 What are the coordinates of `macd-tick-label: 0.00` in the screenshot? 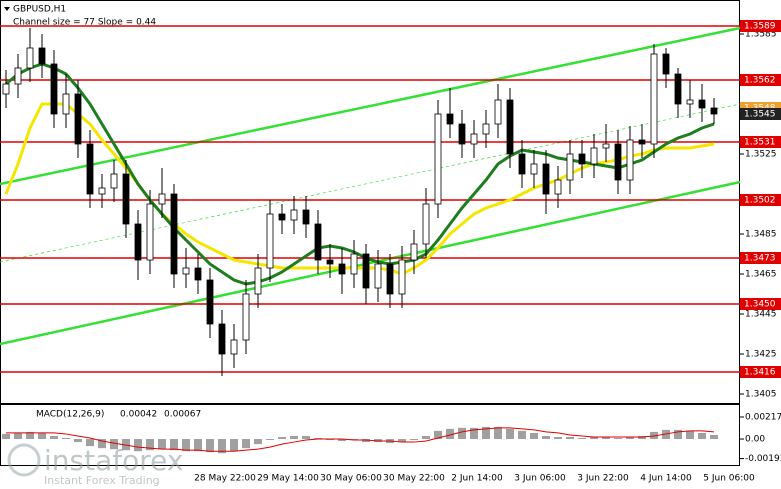 It's located at (755, 440).